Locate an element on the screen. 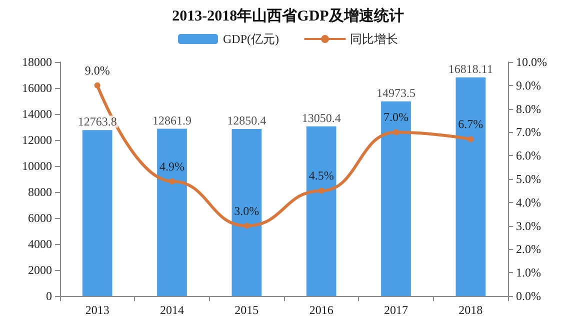  data-label: 4.9% is located at coordinates (172, 166).